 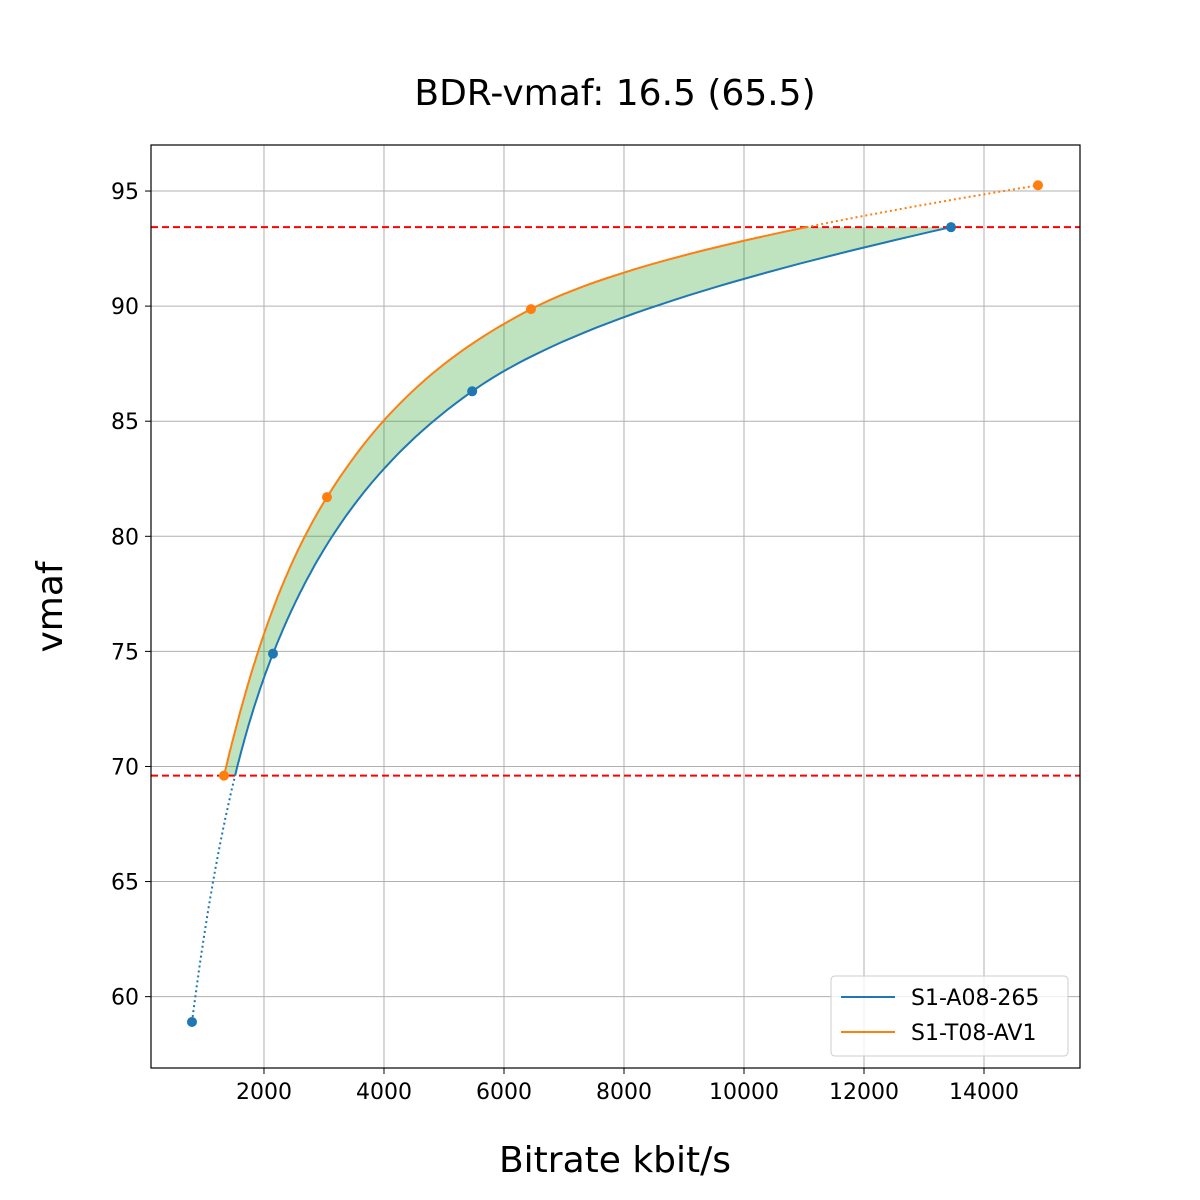 I want to click on x-tick-label: 14000, so click(x=984, y=1092).